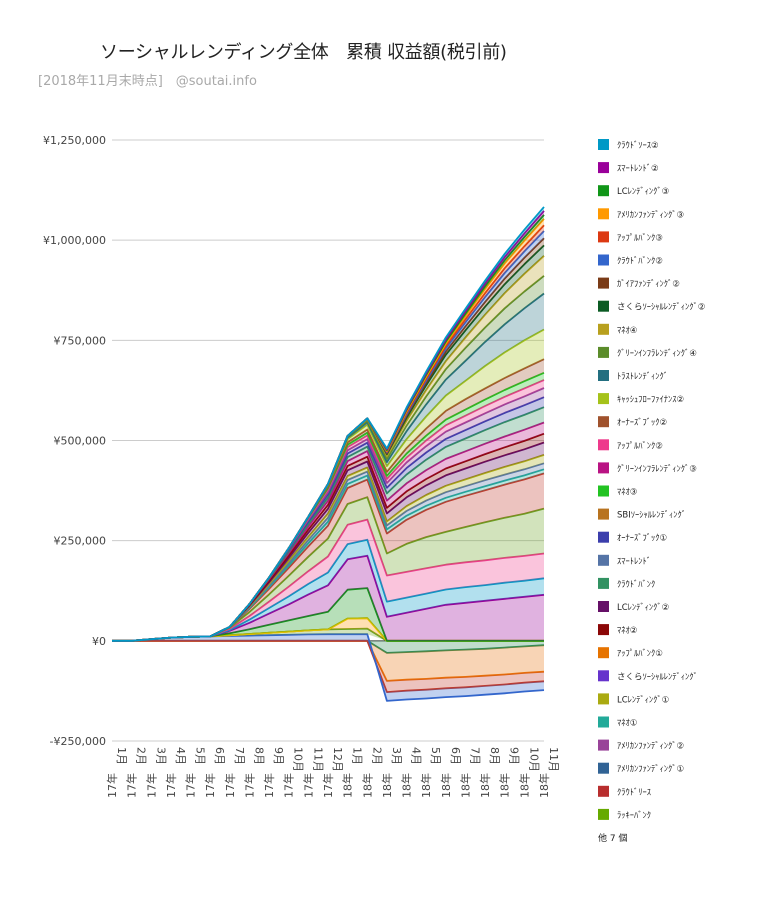  Describe the element at coordinates (657, 469) in the screenshot. I see `legend-label: ｸﾞﾘｰﾝｲﾝﾌﾗﾚﾝﾃﾞｨﾝｸﾞ③` at that location.